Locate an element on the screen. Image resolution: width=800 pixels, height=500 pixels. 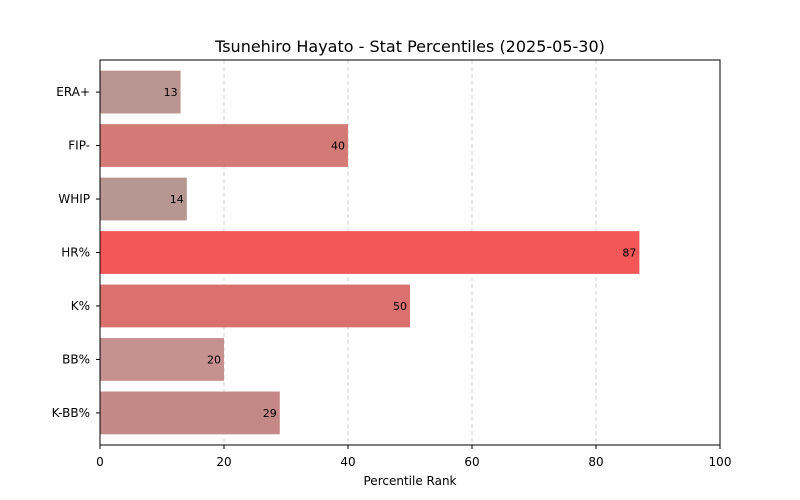
data-label: 50 is located at coordinates (400, 306).